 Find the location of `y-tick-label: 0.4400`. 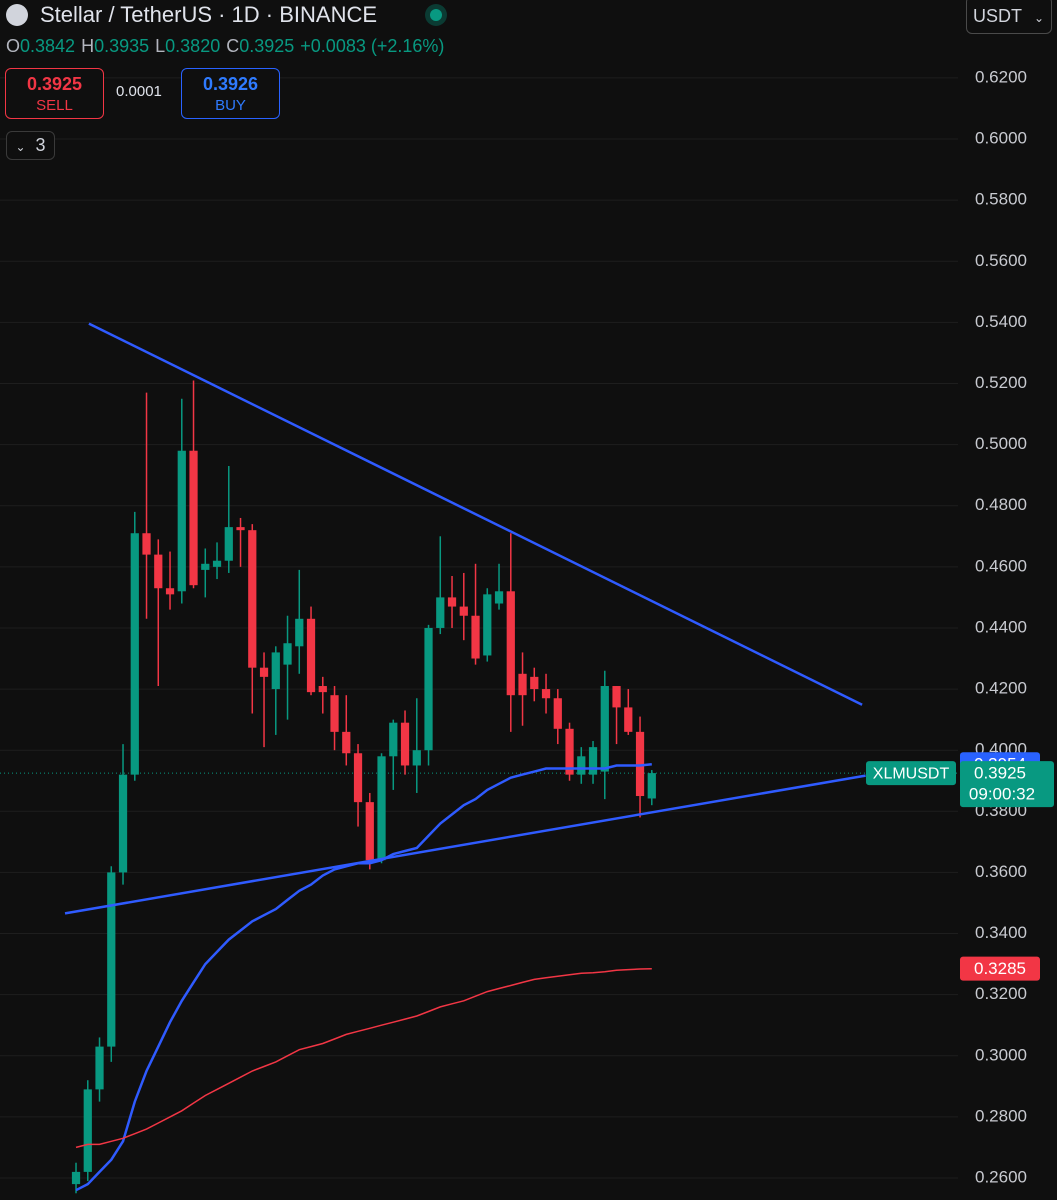

y-tick-label: 0.4400 is located at coordinates (1001, 626).